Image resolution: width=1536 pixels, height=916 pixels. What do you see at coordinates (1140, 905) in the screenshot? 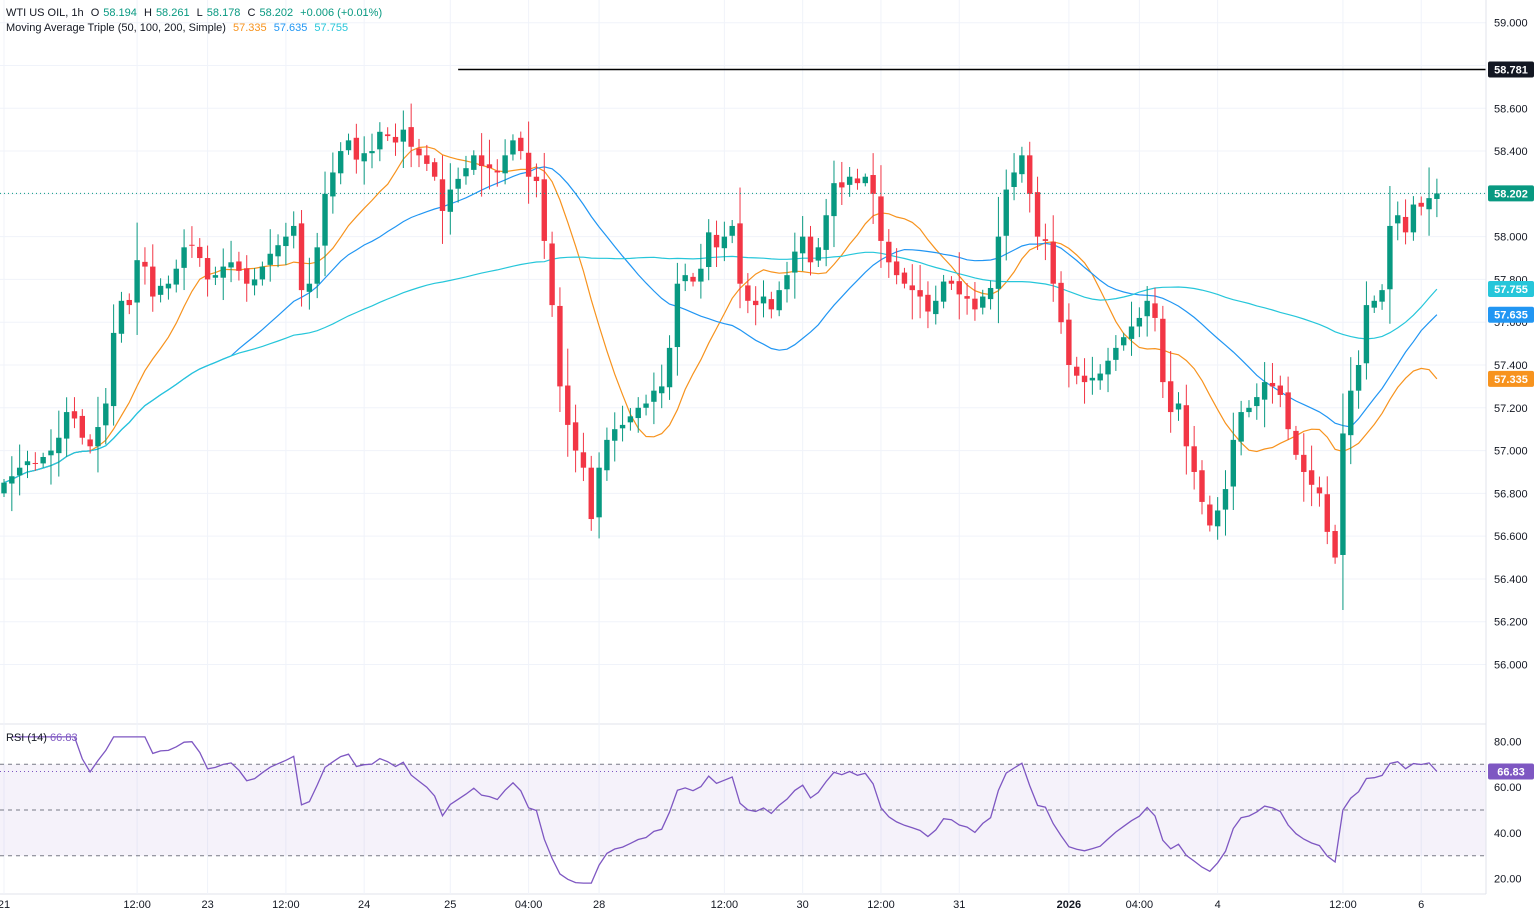
I see `time-tick-label: 04:00` at bounding box center [1140, 905].